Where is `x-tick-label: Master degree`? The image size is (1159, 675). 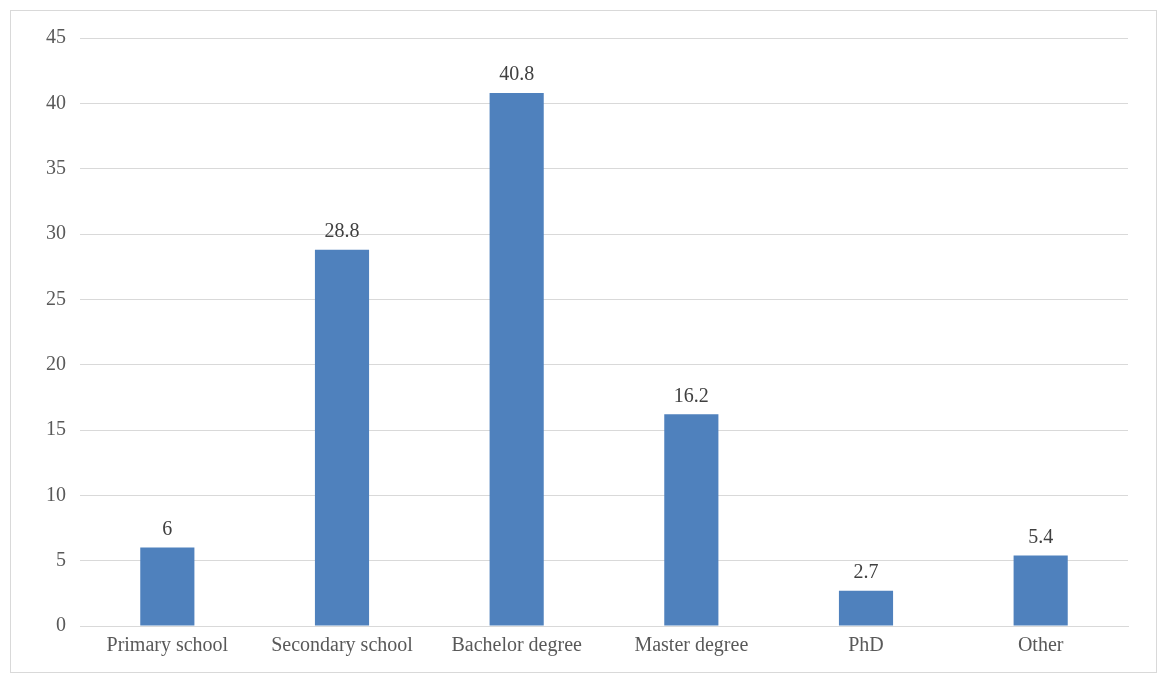
x-tick-label: Master degree is located at coordinates (691, 645).